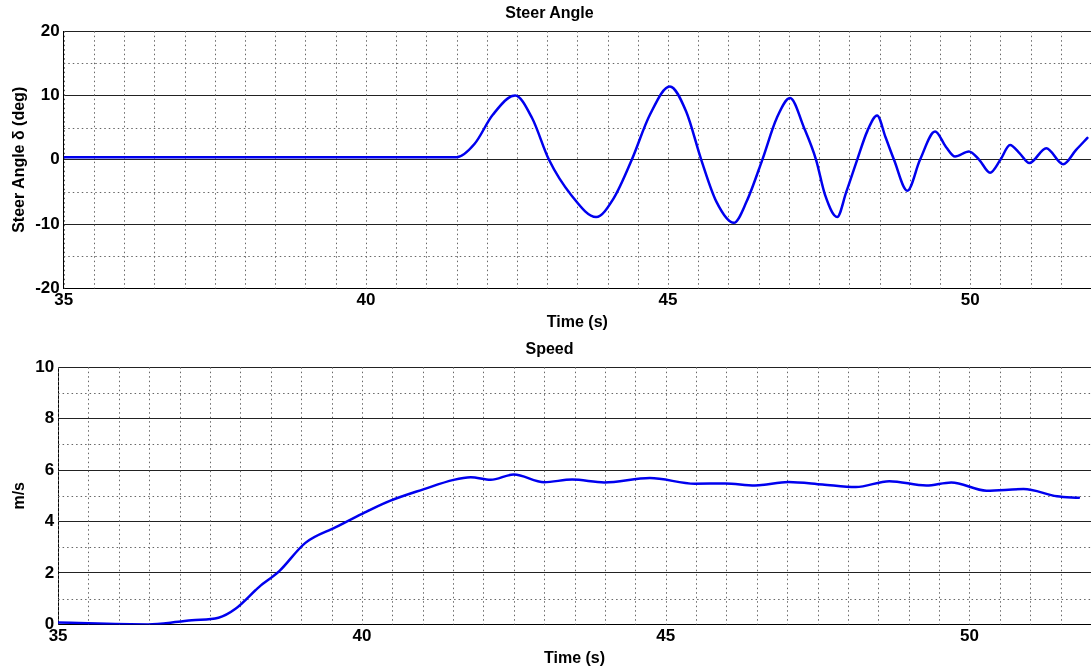  I want to click on y-tick-label: 20, so click(50, 30).